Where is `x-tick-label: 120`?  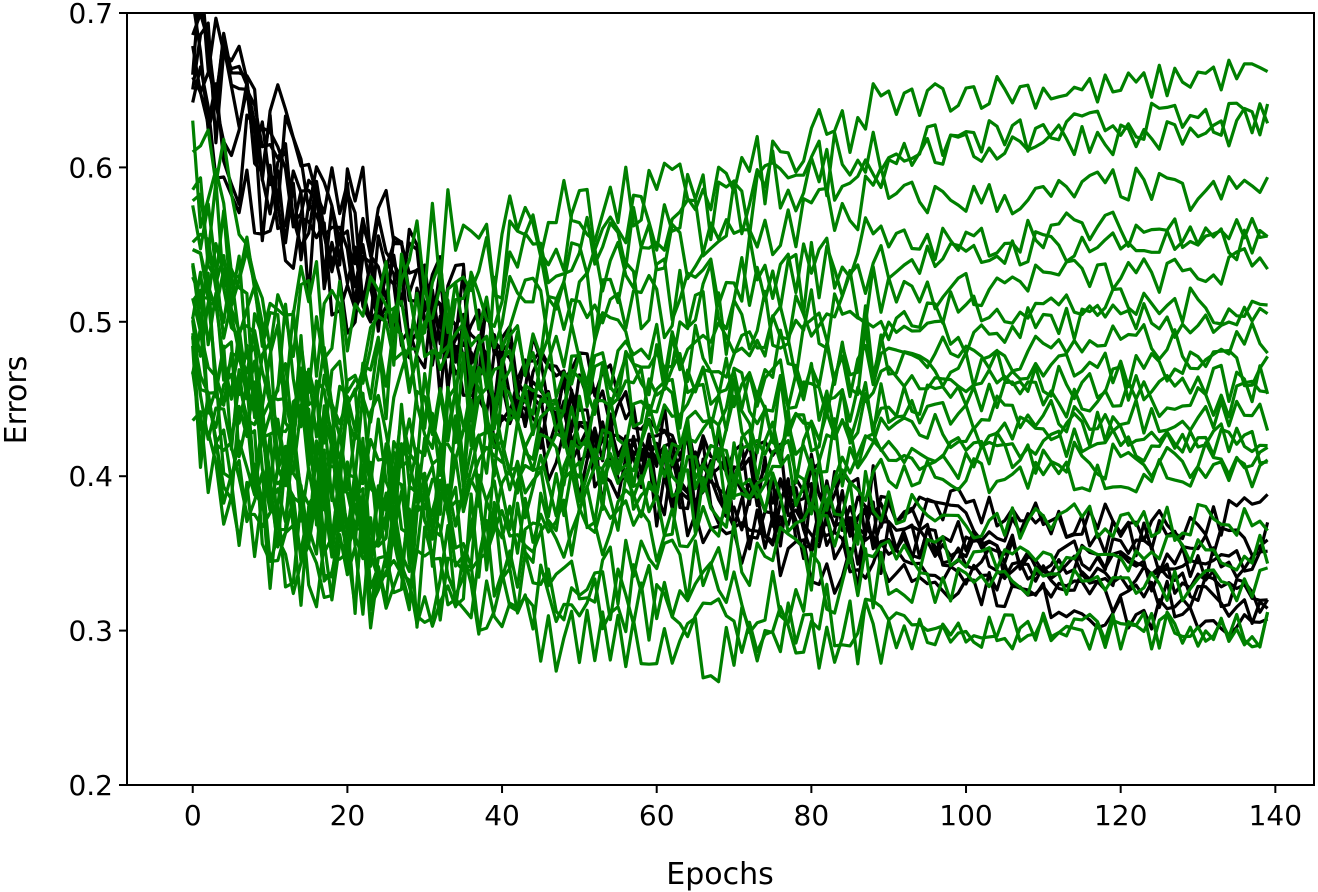
x-tick-label: 120 is located at coordinates (1120, 815).